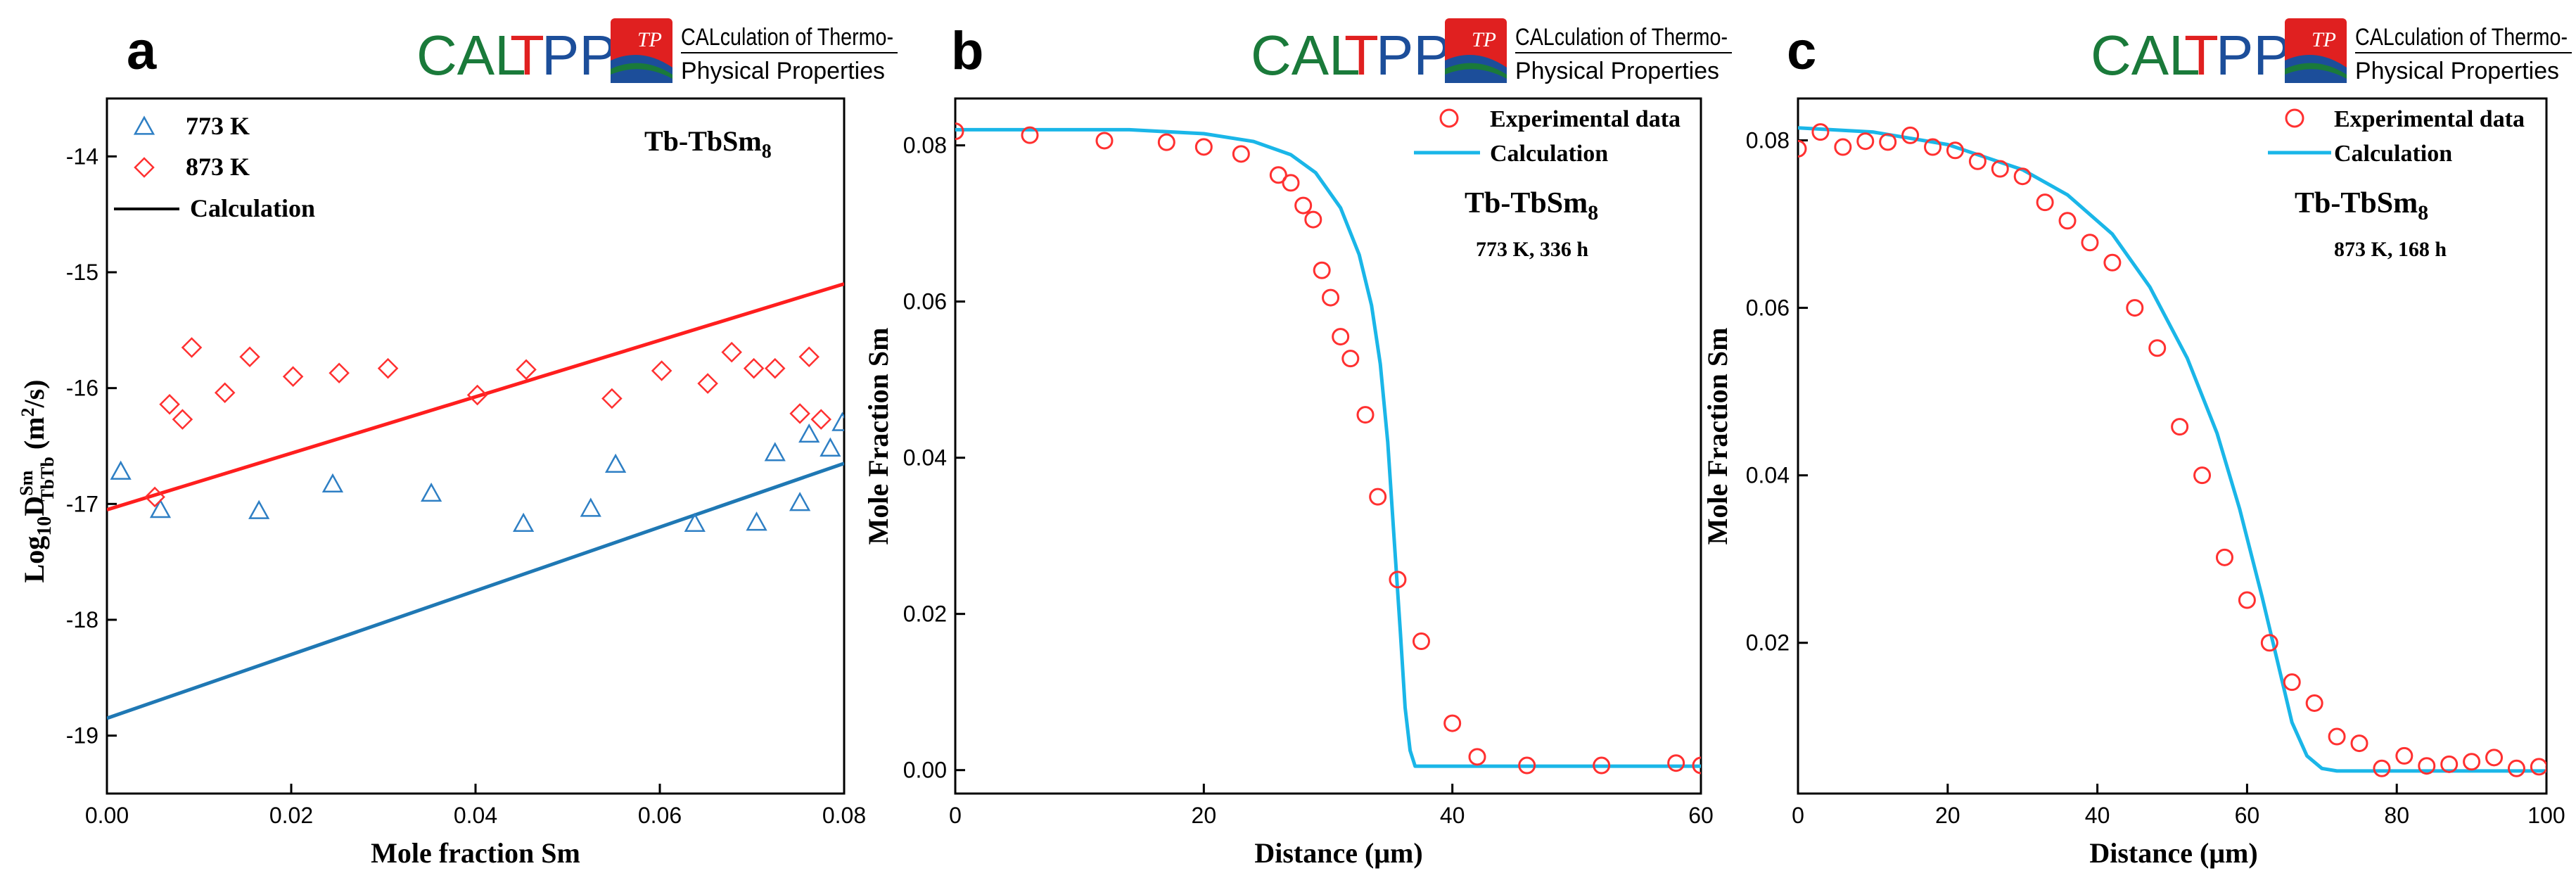 This screenshot has width=2576, height=885. I want to click on calculation-line-773k, so click(475, 590).